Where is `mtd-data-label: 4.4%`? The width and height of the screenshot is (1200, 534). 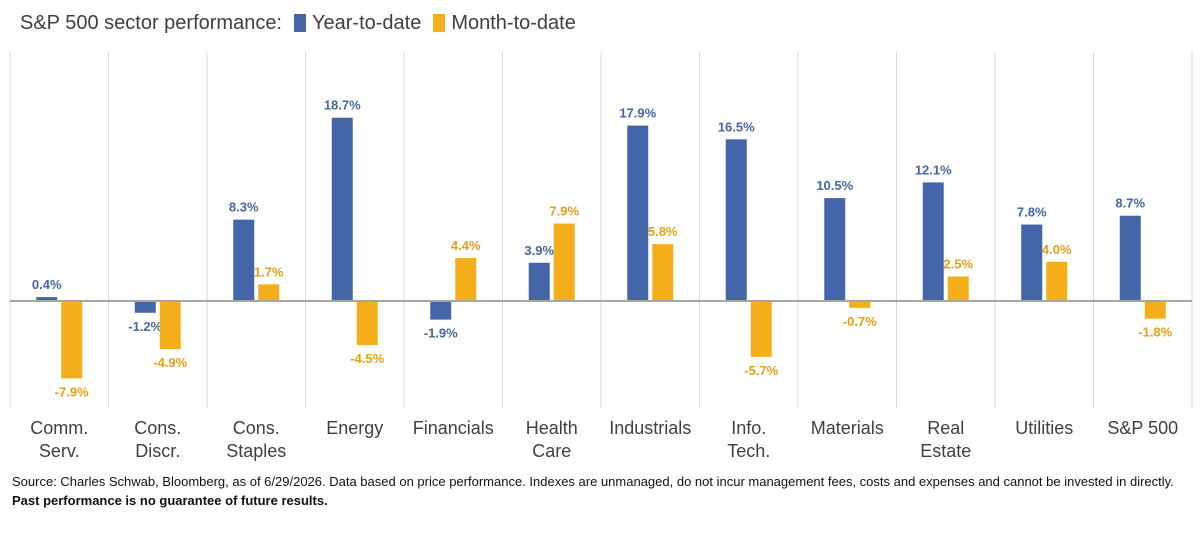
mtd-data-label: 4.4% is located at coordinates (466, 245).